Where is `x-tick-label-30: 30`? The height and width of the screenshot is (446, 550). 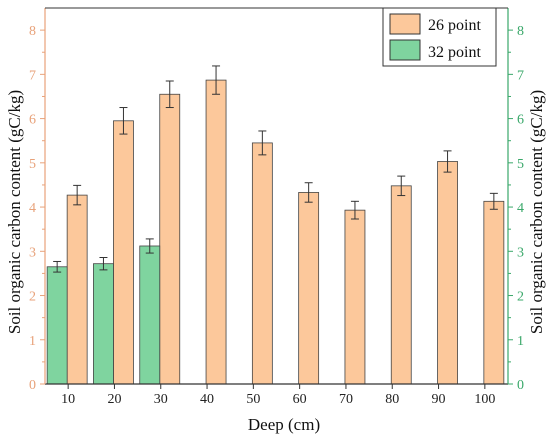 x-tick-label-30: 30 is located at coordinates (161, 399).